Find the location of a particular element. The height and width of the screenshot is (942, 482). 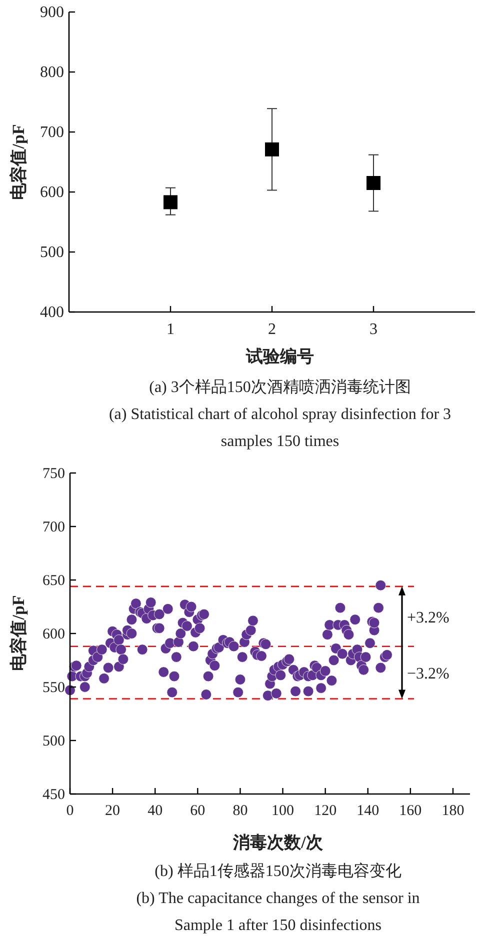

x-tick-label: 120 is located at coordinates (325, 811).